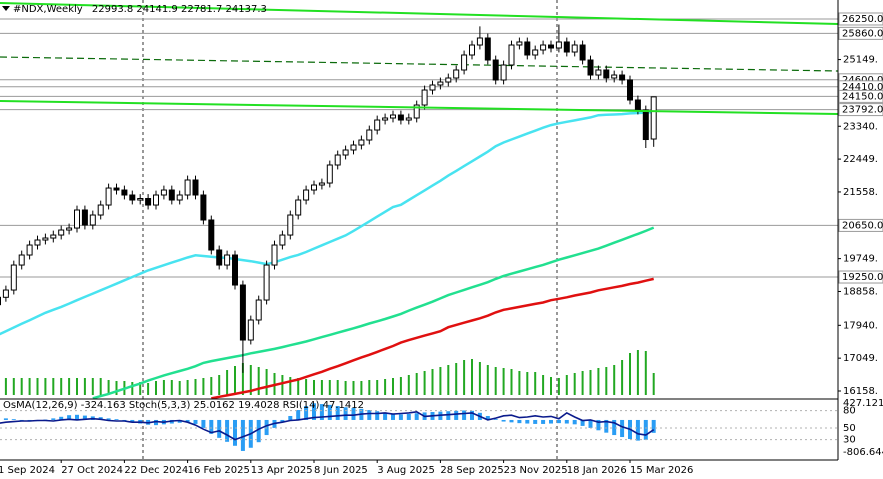 Image resolution: width=883 pixels, height=479 pixels. What do you see at coordinates (258, 405) in the screenshot?
I see `stoch-signal: 19.4028` at bounding box center [258, 405].